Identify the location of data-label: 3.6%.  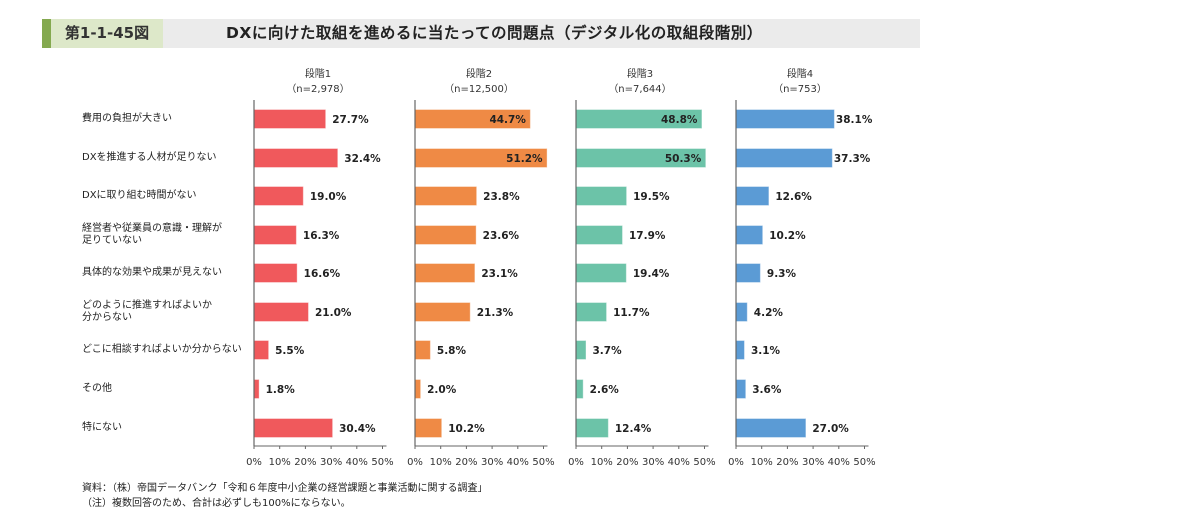
(767, 390).